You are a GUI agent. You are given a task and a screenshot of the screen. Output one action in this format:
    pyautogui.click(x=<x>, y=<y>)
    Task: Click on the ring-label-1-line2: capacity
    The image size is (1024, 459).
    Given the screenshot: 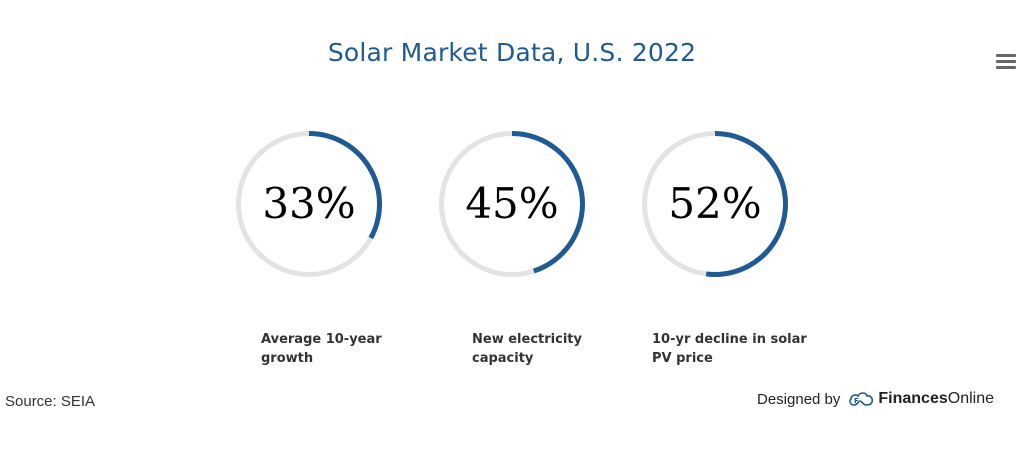 What is the action you would take?
    pyautogui.click(x=503, y=358)
    